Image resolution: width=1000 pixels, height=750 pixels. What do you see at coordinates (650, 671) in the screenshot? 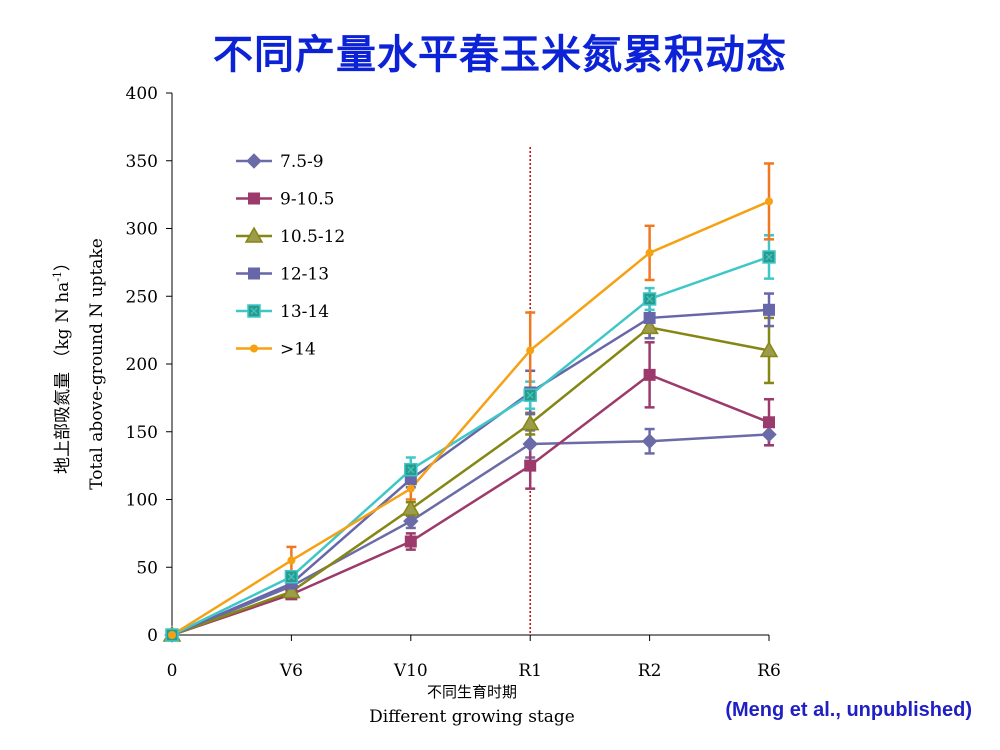
I see `x-tick-label: R2` at bounding box center [650, 671].